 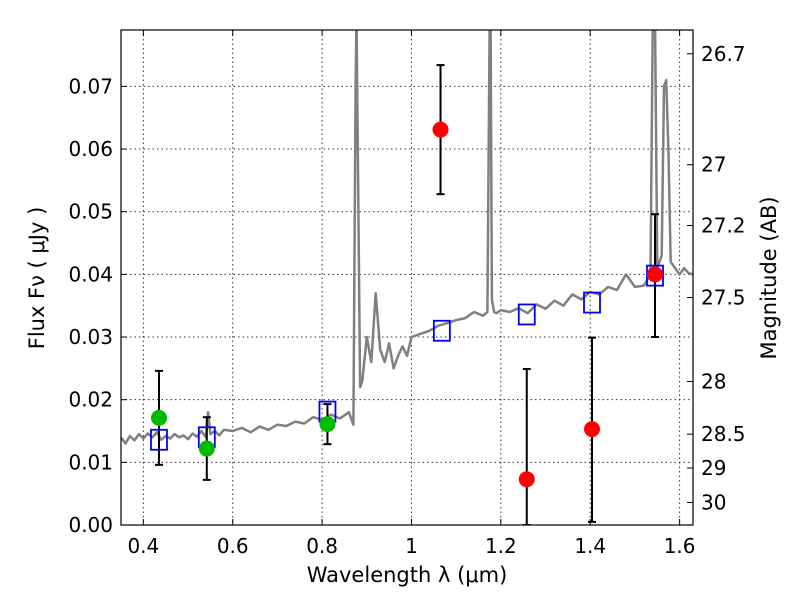 I want to click on x-tick-label: 1.4, so click(x=590, y=546).